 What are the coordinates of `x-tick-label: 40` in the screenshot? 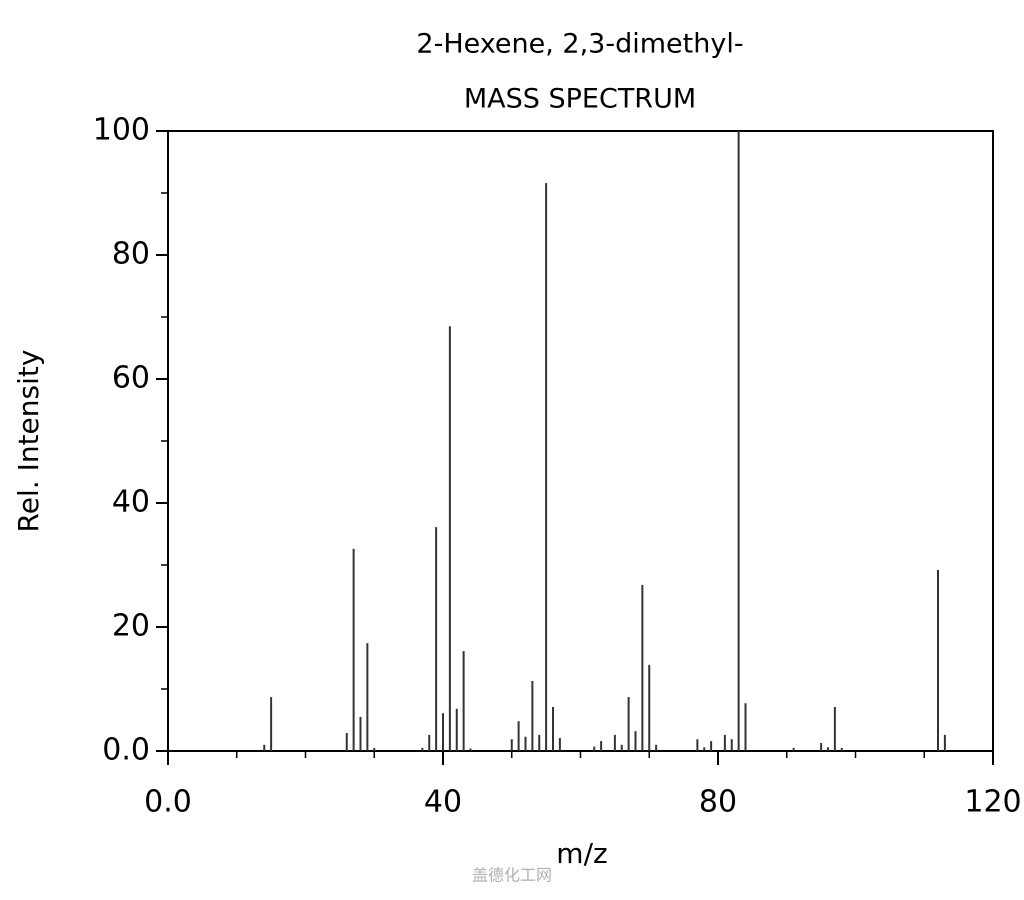 It's located at (443, 802).